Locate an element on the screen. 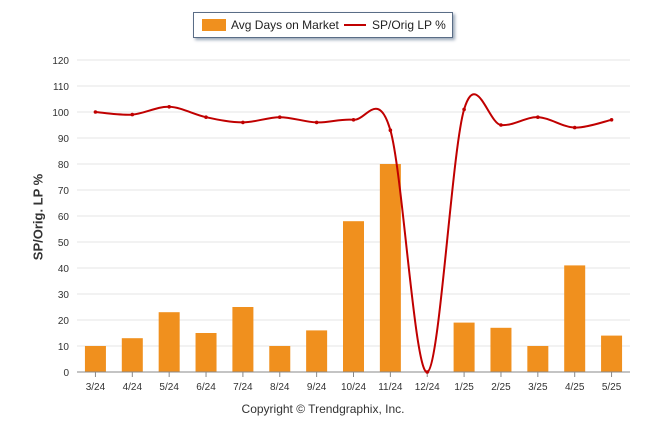 Image resolution: width=646 pixels, height=434 pixels. line-point-10/24 is located at coordinates (353, 120).